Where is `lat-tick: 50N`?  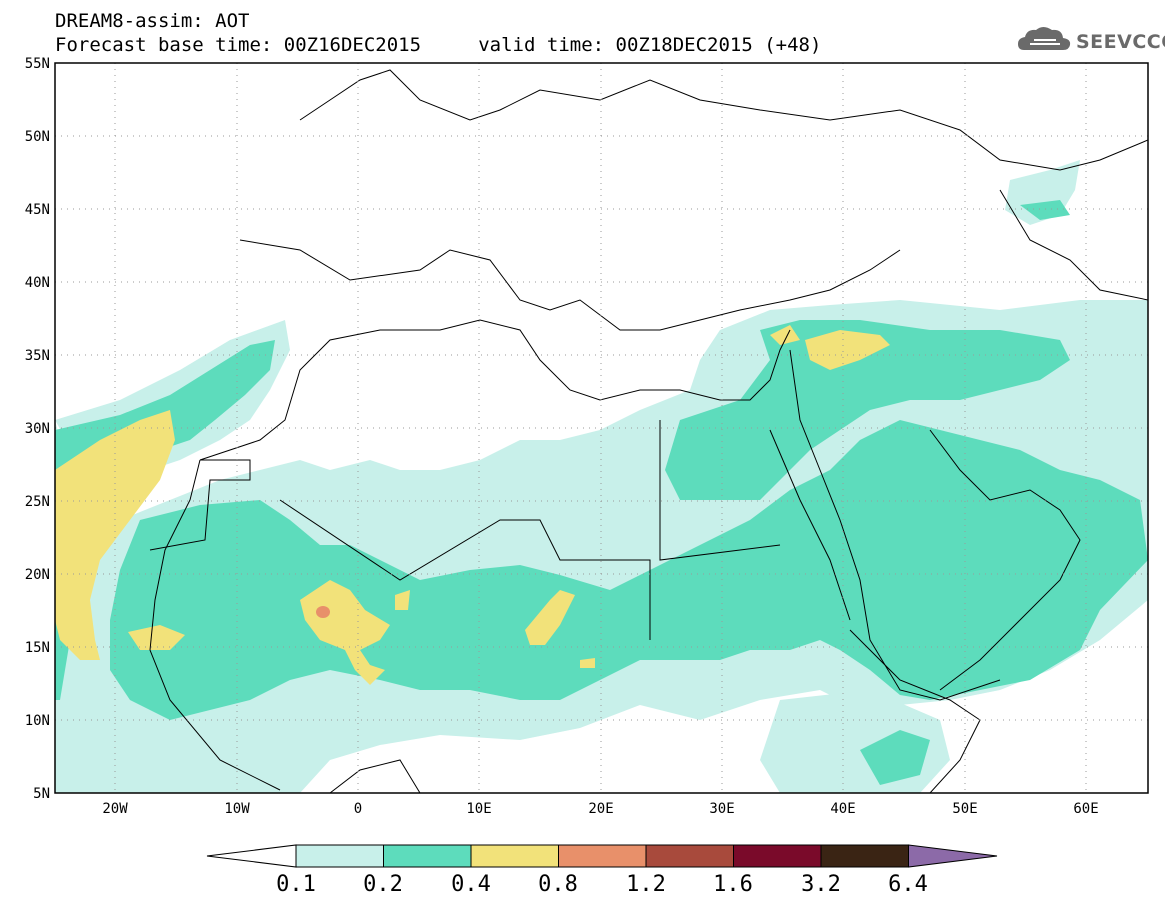 lat-tick: 50N is located at coordinates (37, 137).